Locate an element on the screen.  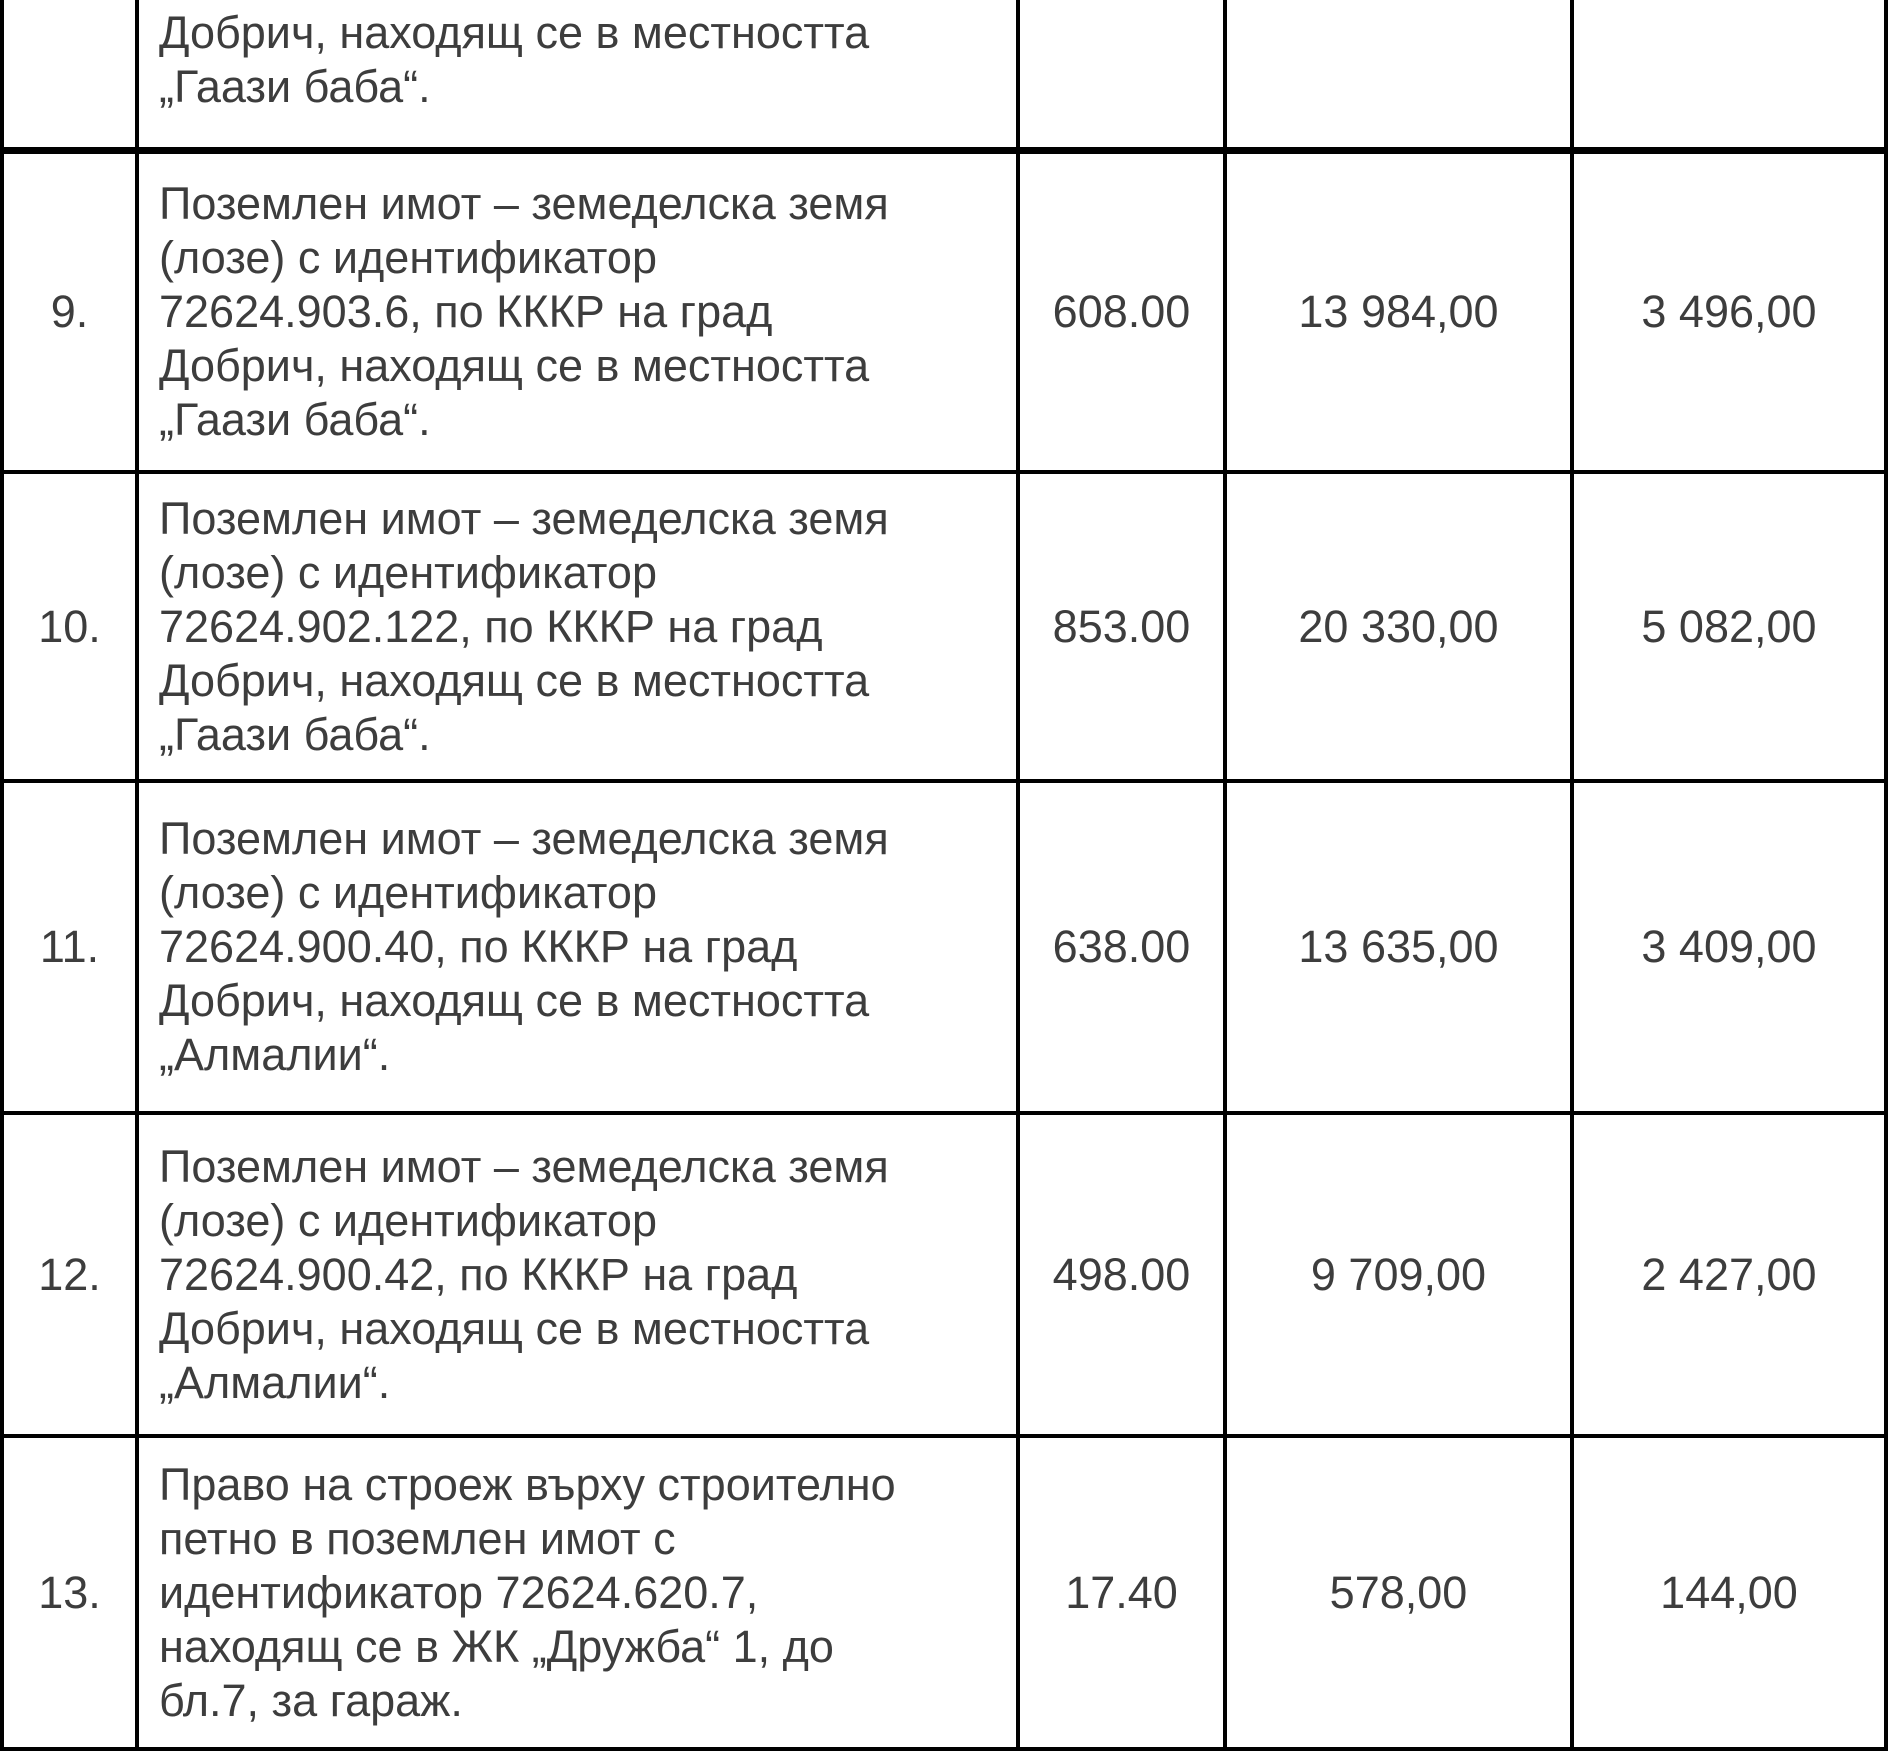
value-cell: 3 496,00 is located at coordinates (1729, 311).